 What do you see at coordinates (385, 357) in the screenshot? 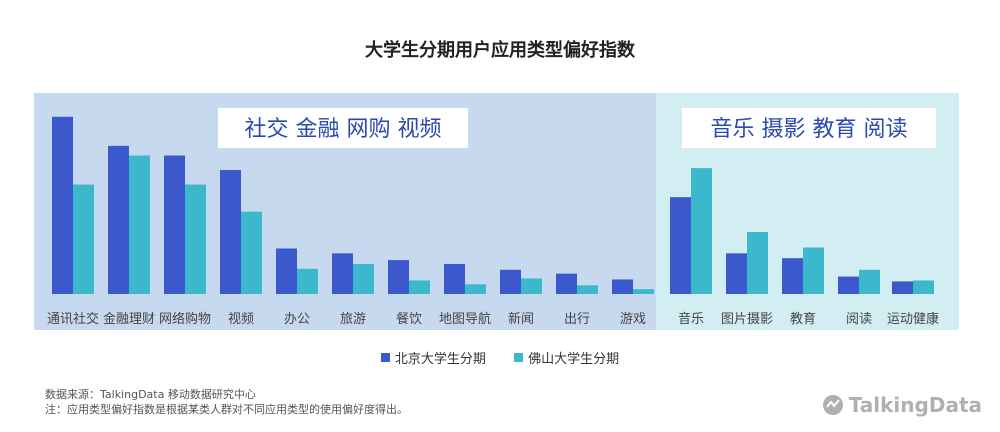
I see `legend-swatch-series1` at bounding box center [385, 357].